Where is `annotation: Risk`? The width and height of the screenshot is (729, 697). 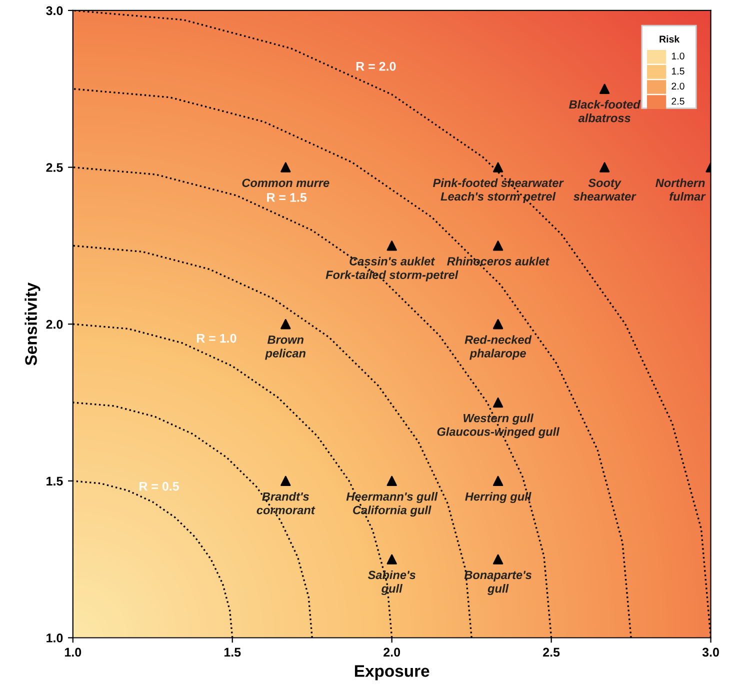 annotation: Risk is located at coordinates (670, 39).